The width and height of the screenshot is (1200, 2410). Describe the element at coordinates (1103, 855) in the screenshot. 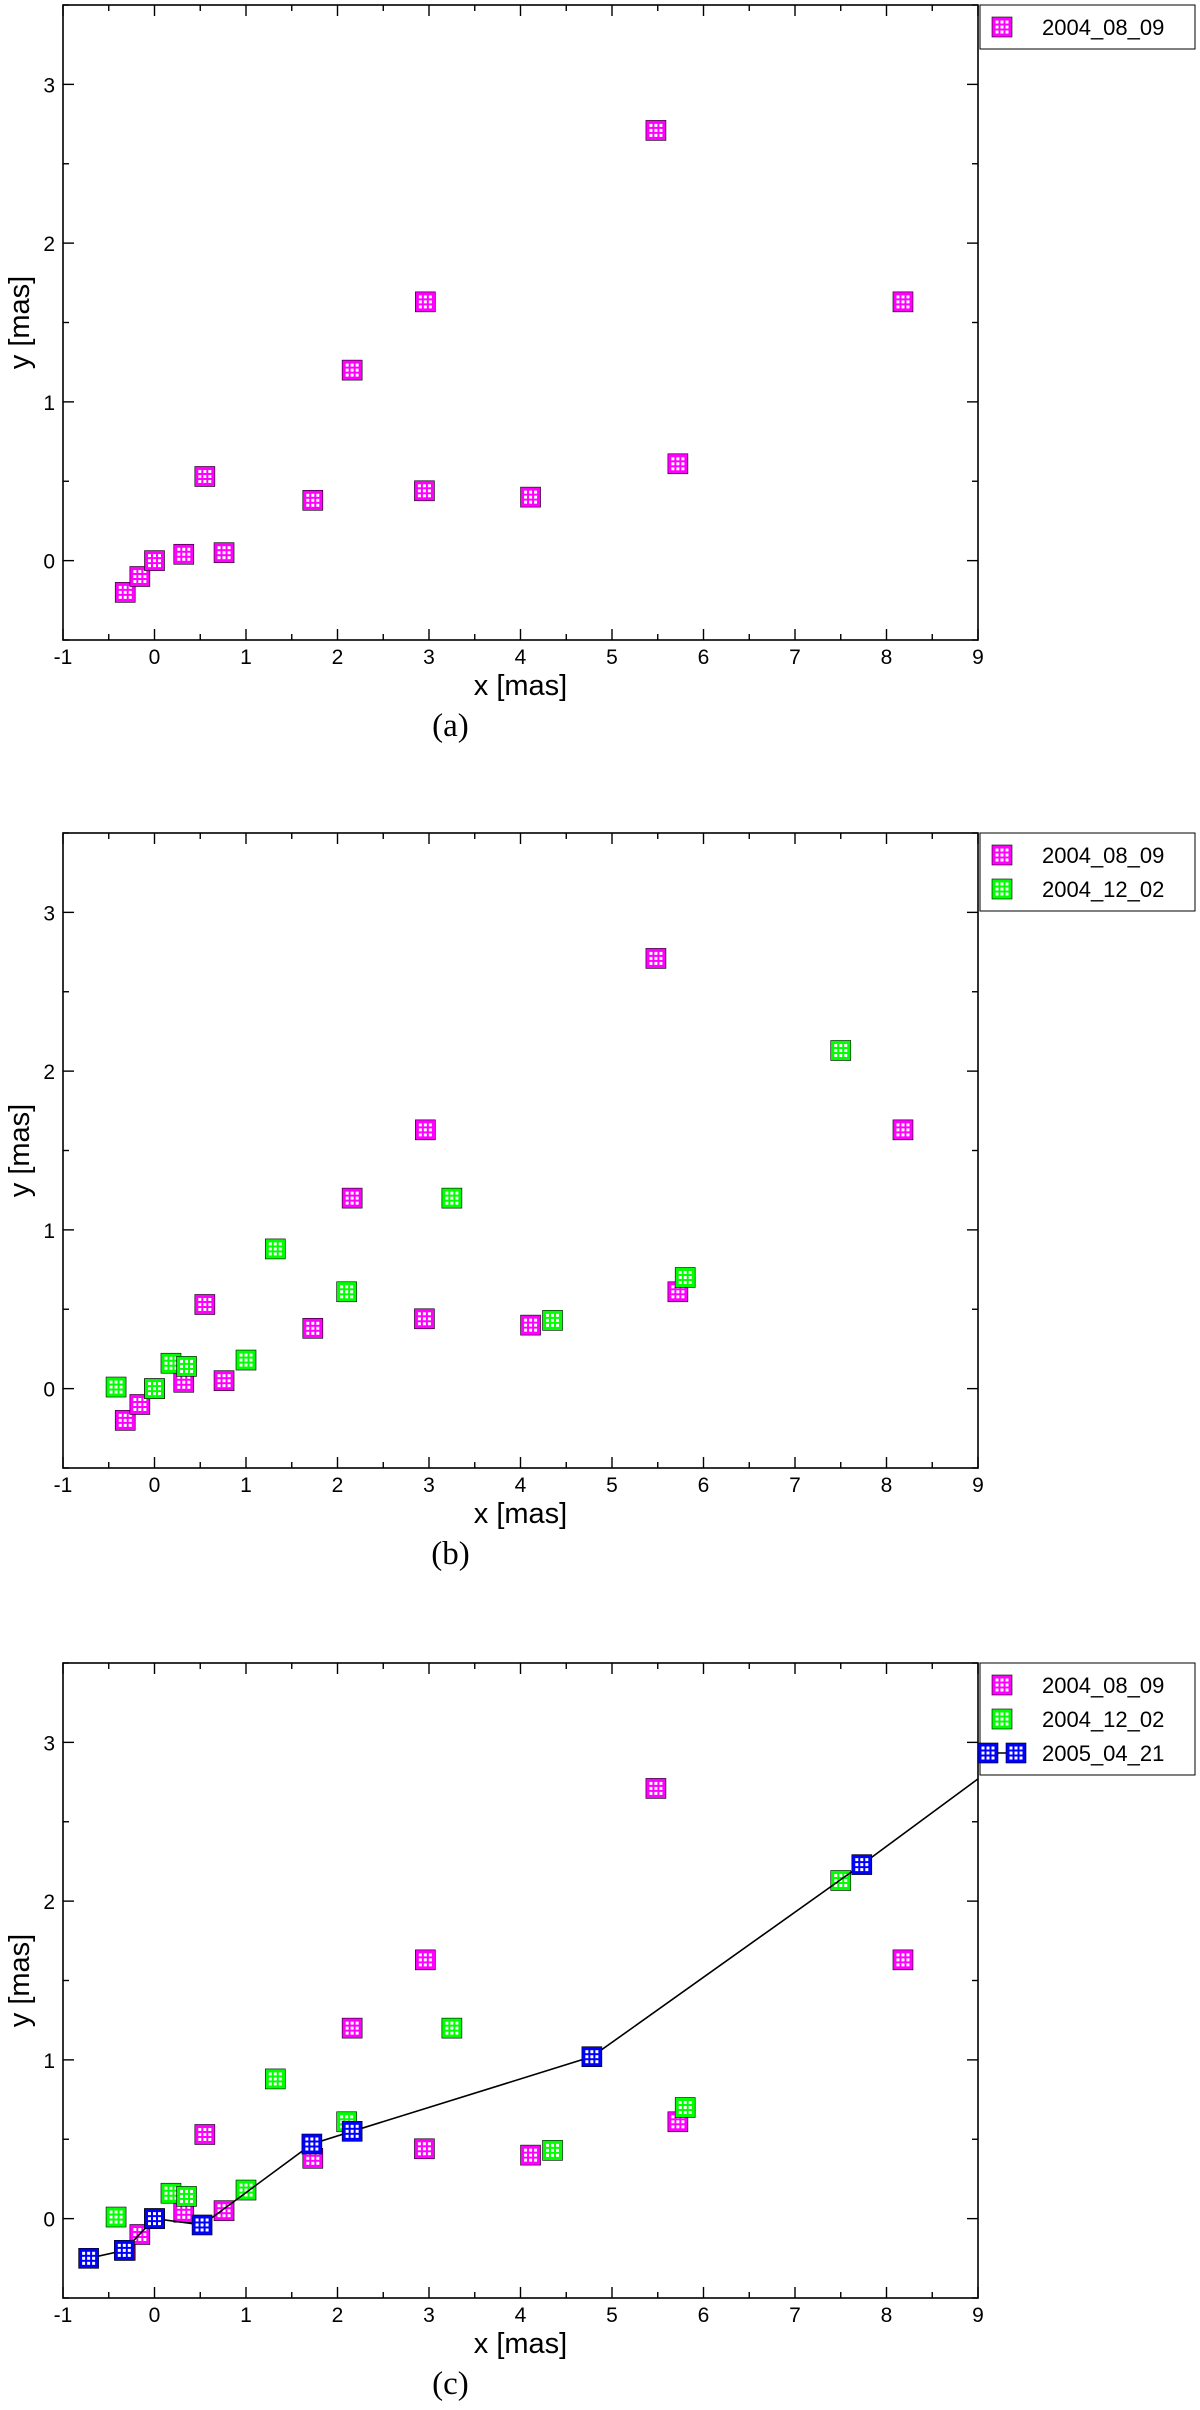

I see `legend-label: 2004_08_09` at that location.